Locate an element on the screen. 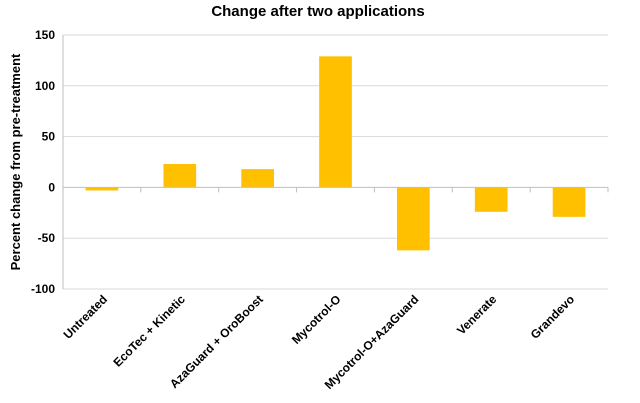  x-tick-label: Grandevo is located at coordinates (553, 317).